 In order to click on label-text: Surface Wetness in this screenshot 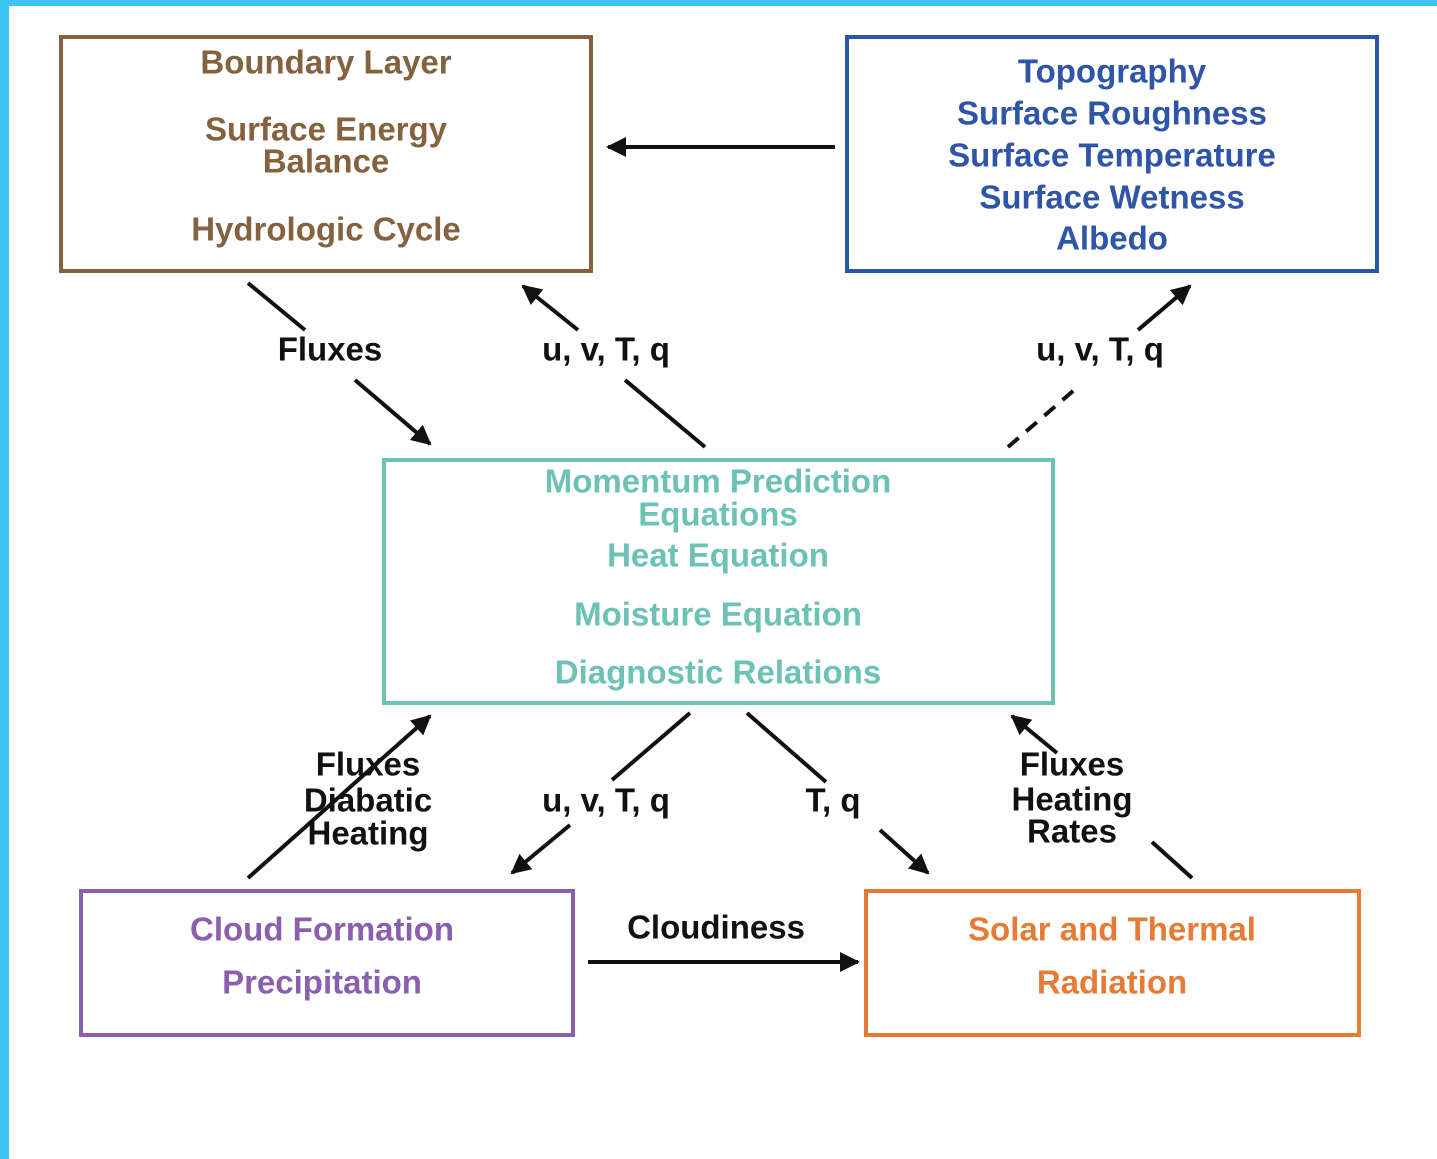, I will do `click(1111, 197)`.